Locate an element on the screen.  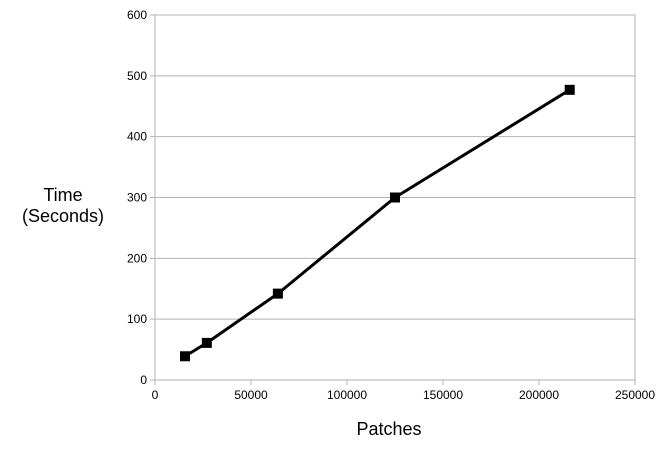
y-tick-label: 300 is located at coordinates (137, 198).